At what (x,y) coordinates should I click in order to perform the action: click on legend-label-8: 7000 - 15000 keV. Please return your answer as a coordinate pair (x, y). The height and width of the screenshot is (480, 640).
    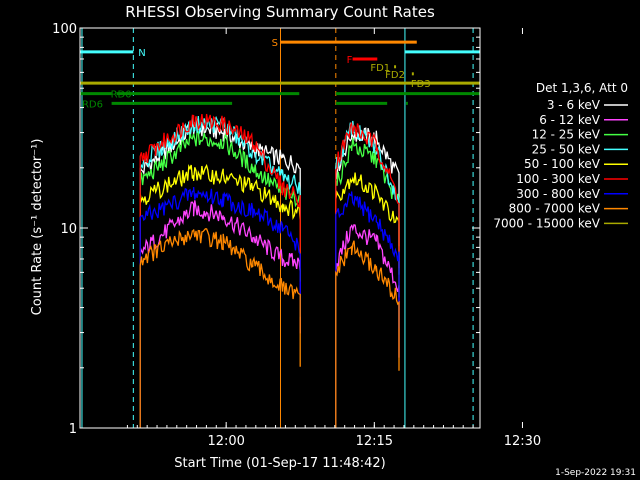
    Looking at the image, I should click on (546, 223).